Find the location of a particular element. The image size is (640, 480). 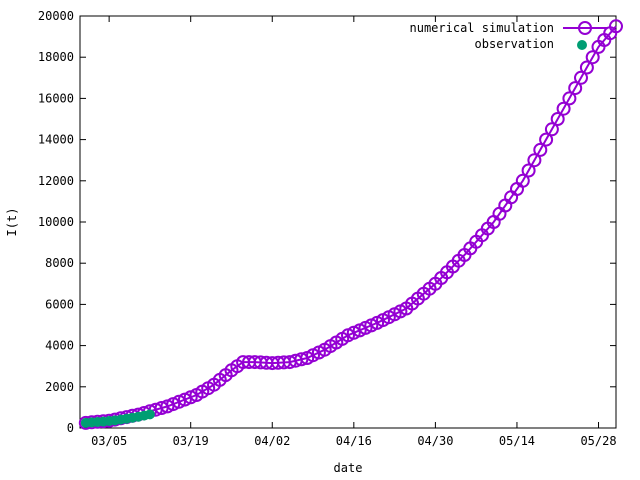

x-tick-label: 04/02 is located at coordinates (272, 441).